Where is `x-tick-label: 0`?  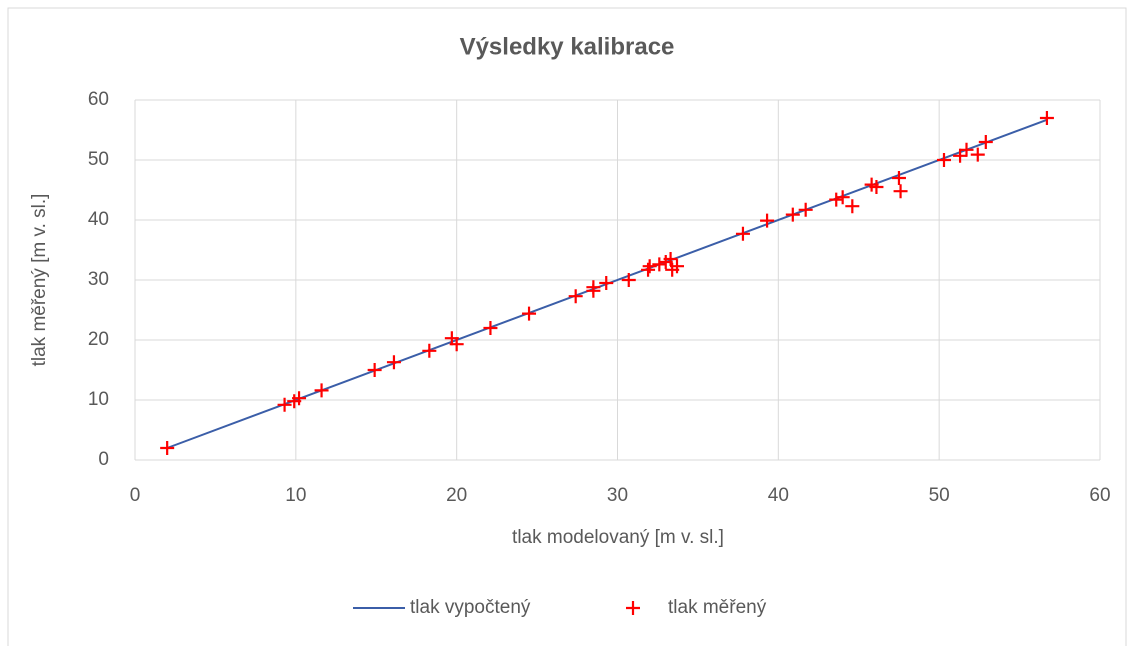 x-tick-label: 0 is located at coordinates (135, 495).